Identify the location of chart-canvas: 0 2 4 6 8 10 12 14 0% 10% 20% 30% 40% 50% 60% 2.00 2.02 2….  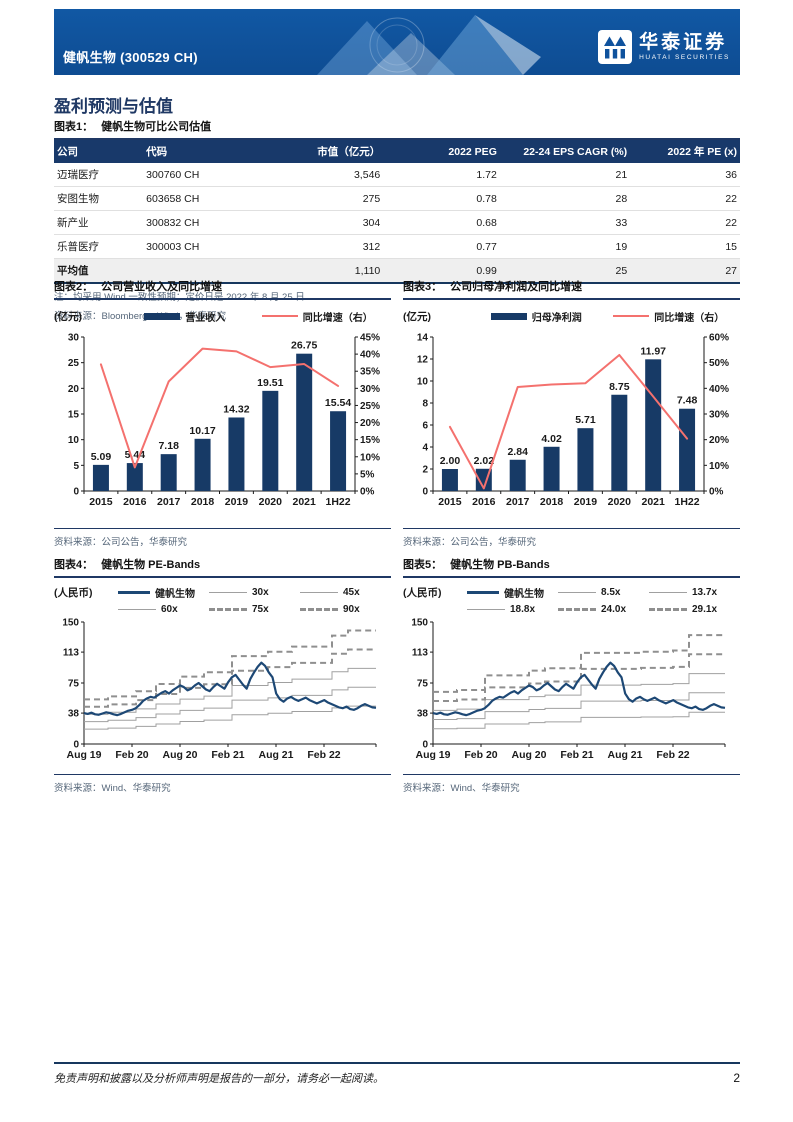
(571, 427).